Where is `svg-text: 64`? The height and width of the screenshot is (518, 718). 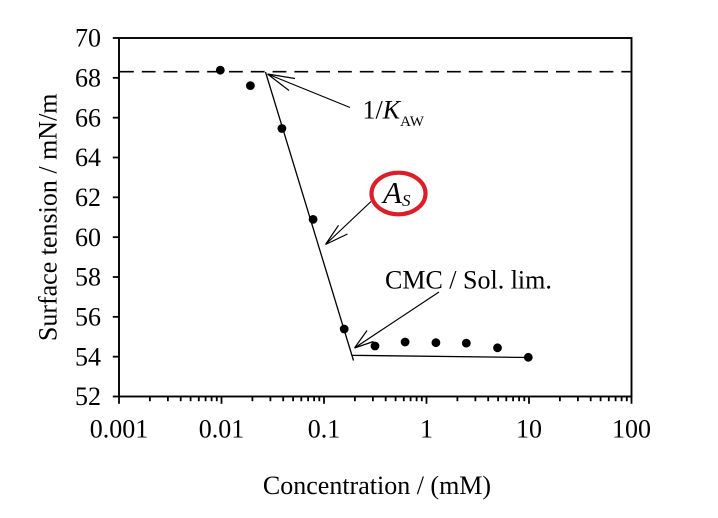 svg-text: 64 is located at coordinates (88, 157).